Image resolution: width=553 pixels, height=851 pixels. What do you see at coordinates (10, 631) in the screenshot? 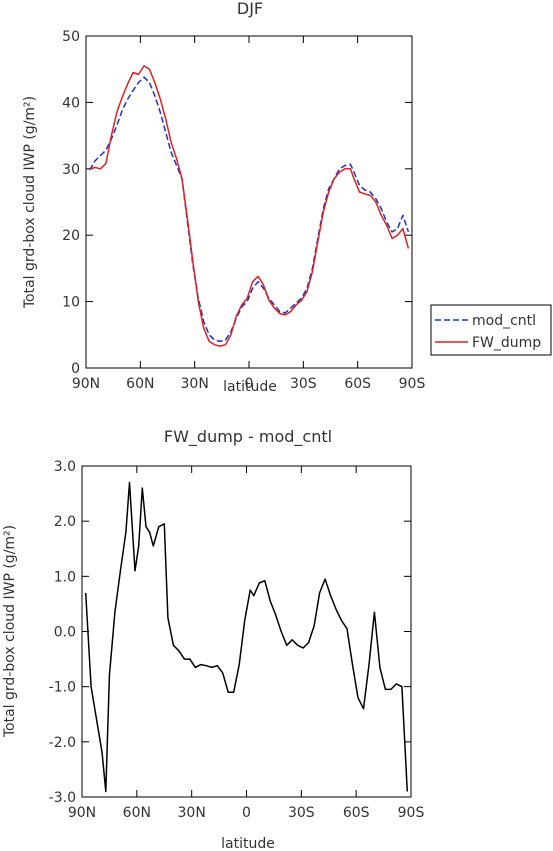
I see `bottom-y-axis-title: Total grd-box cloud IWP (g/m²)` at bounding box center [10, 631].